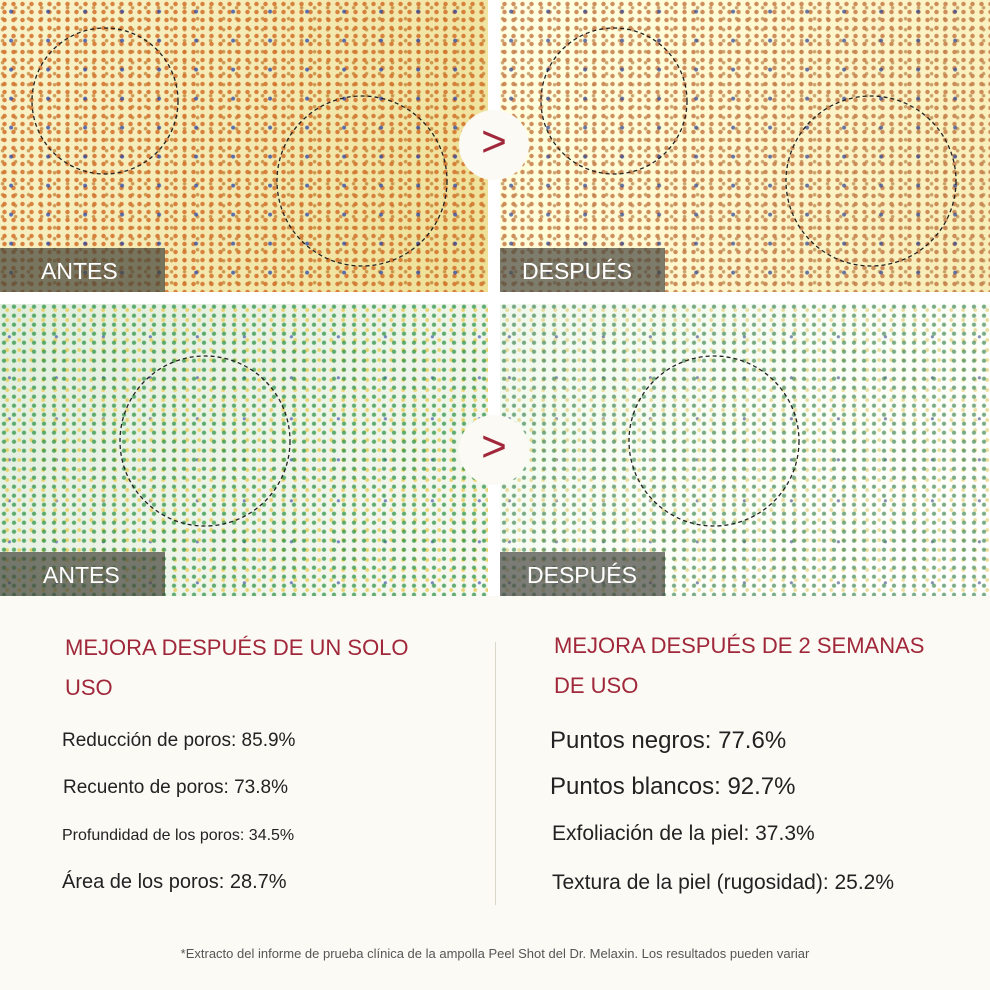  I want to click on section-heading: MEJORA DESPUÉS DE 2 SEMANAS DE USO, so click(739, 665).